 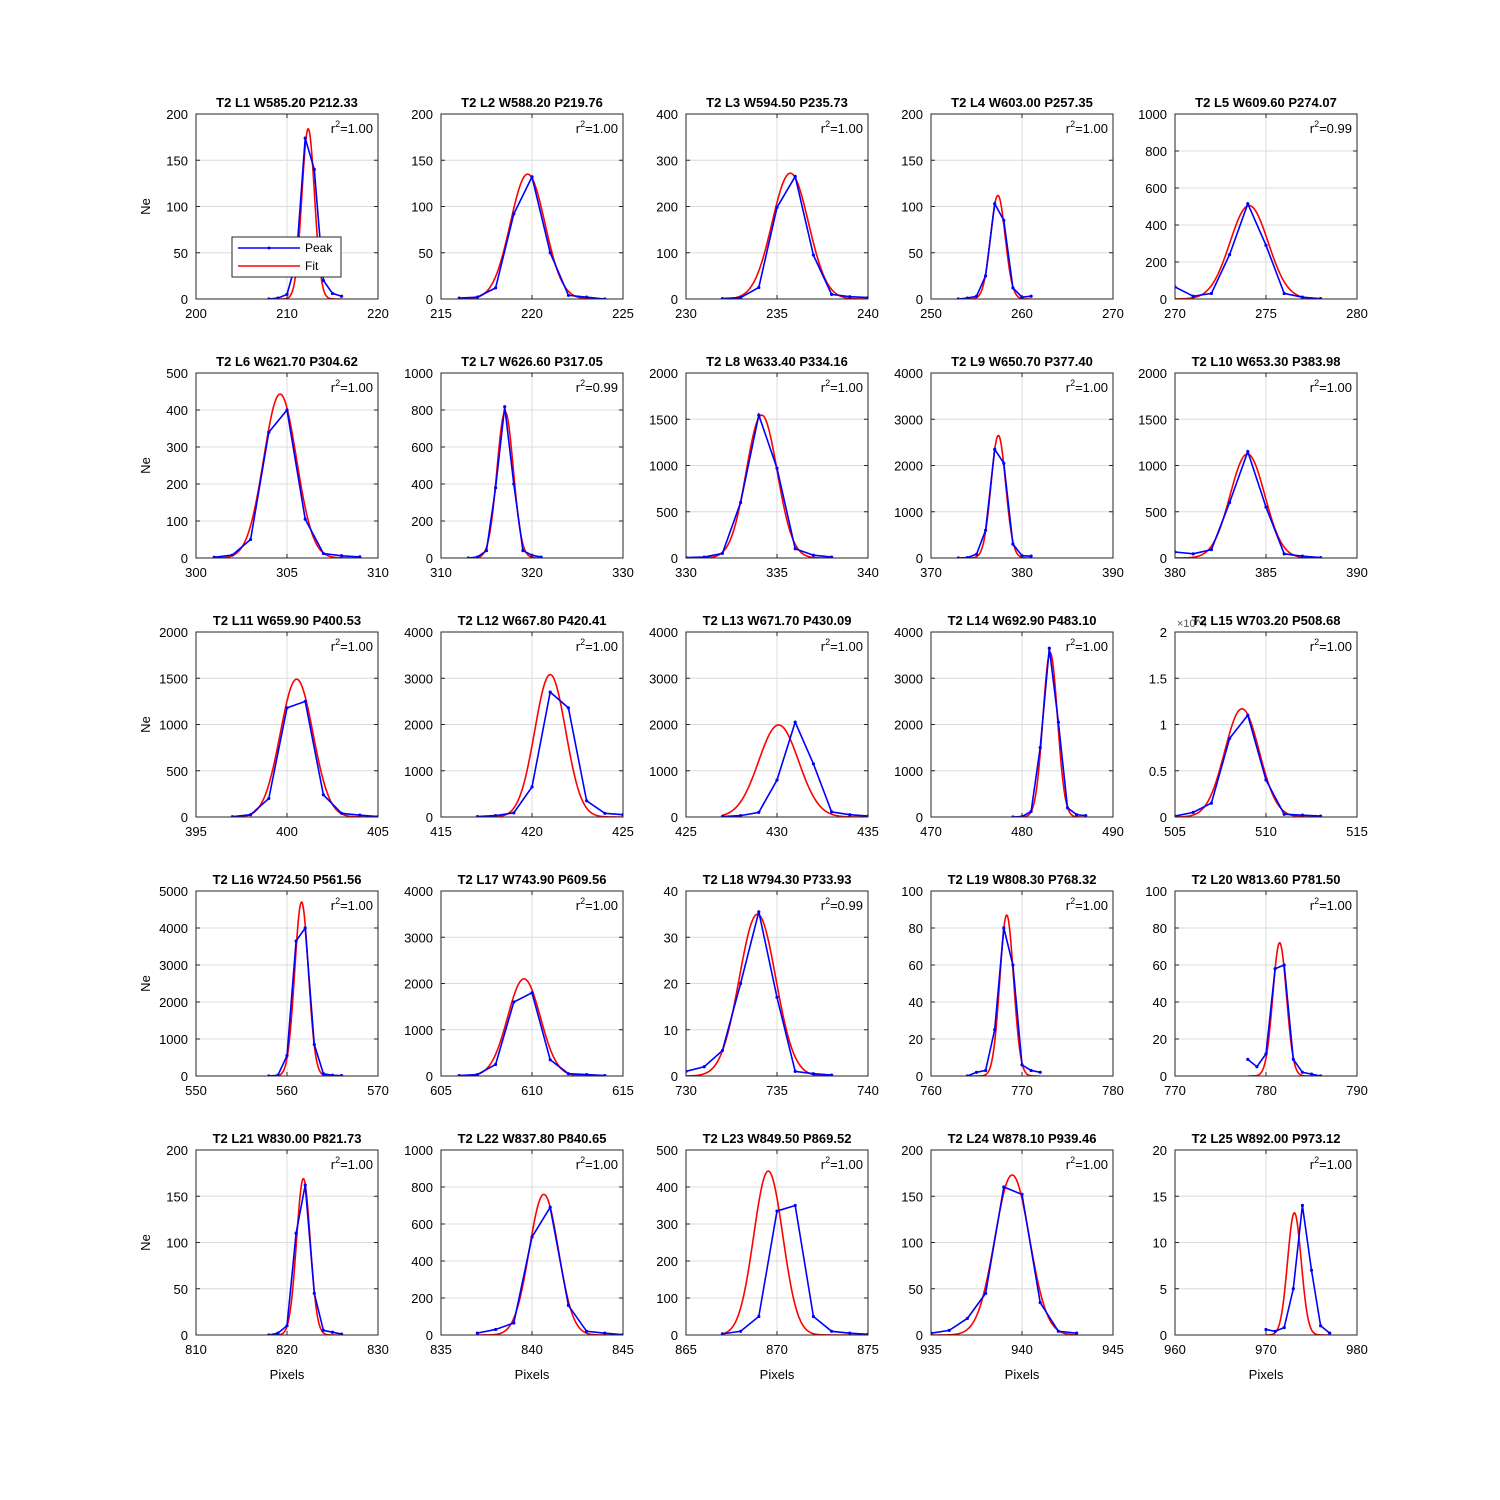 I want to click on y-tick-label: 10, so click(x=671, y=1030).